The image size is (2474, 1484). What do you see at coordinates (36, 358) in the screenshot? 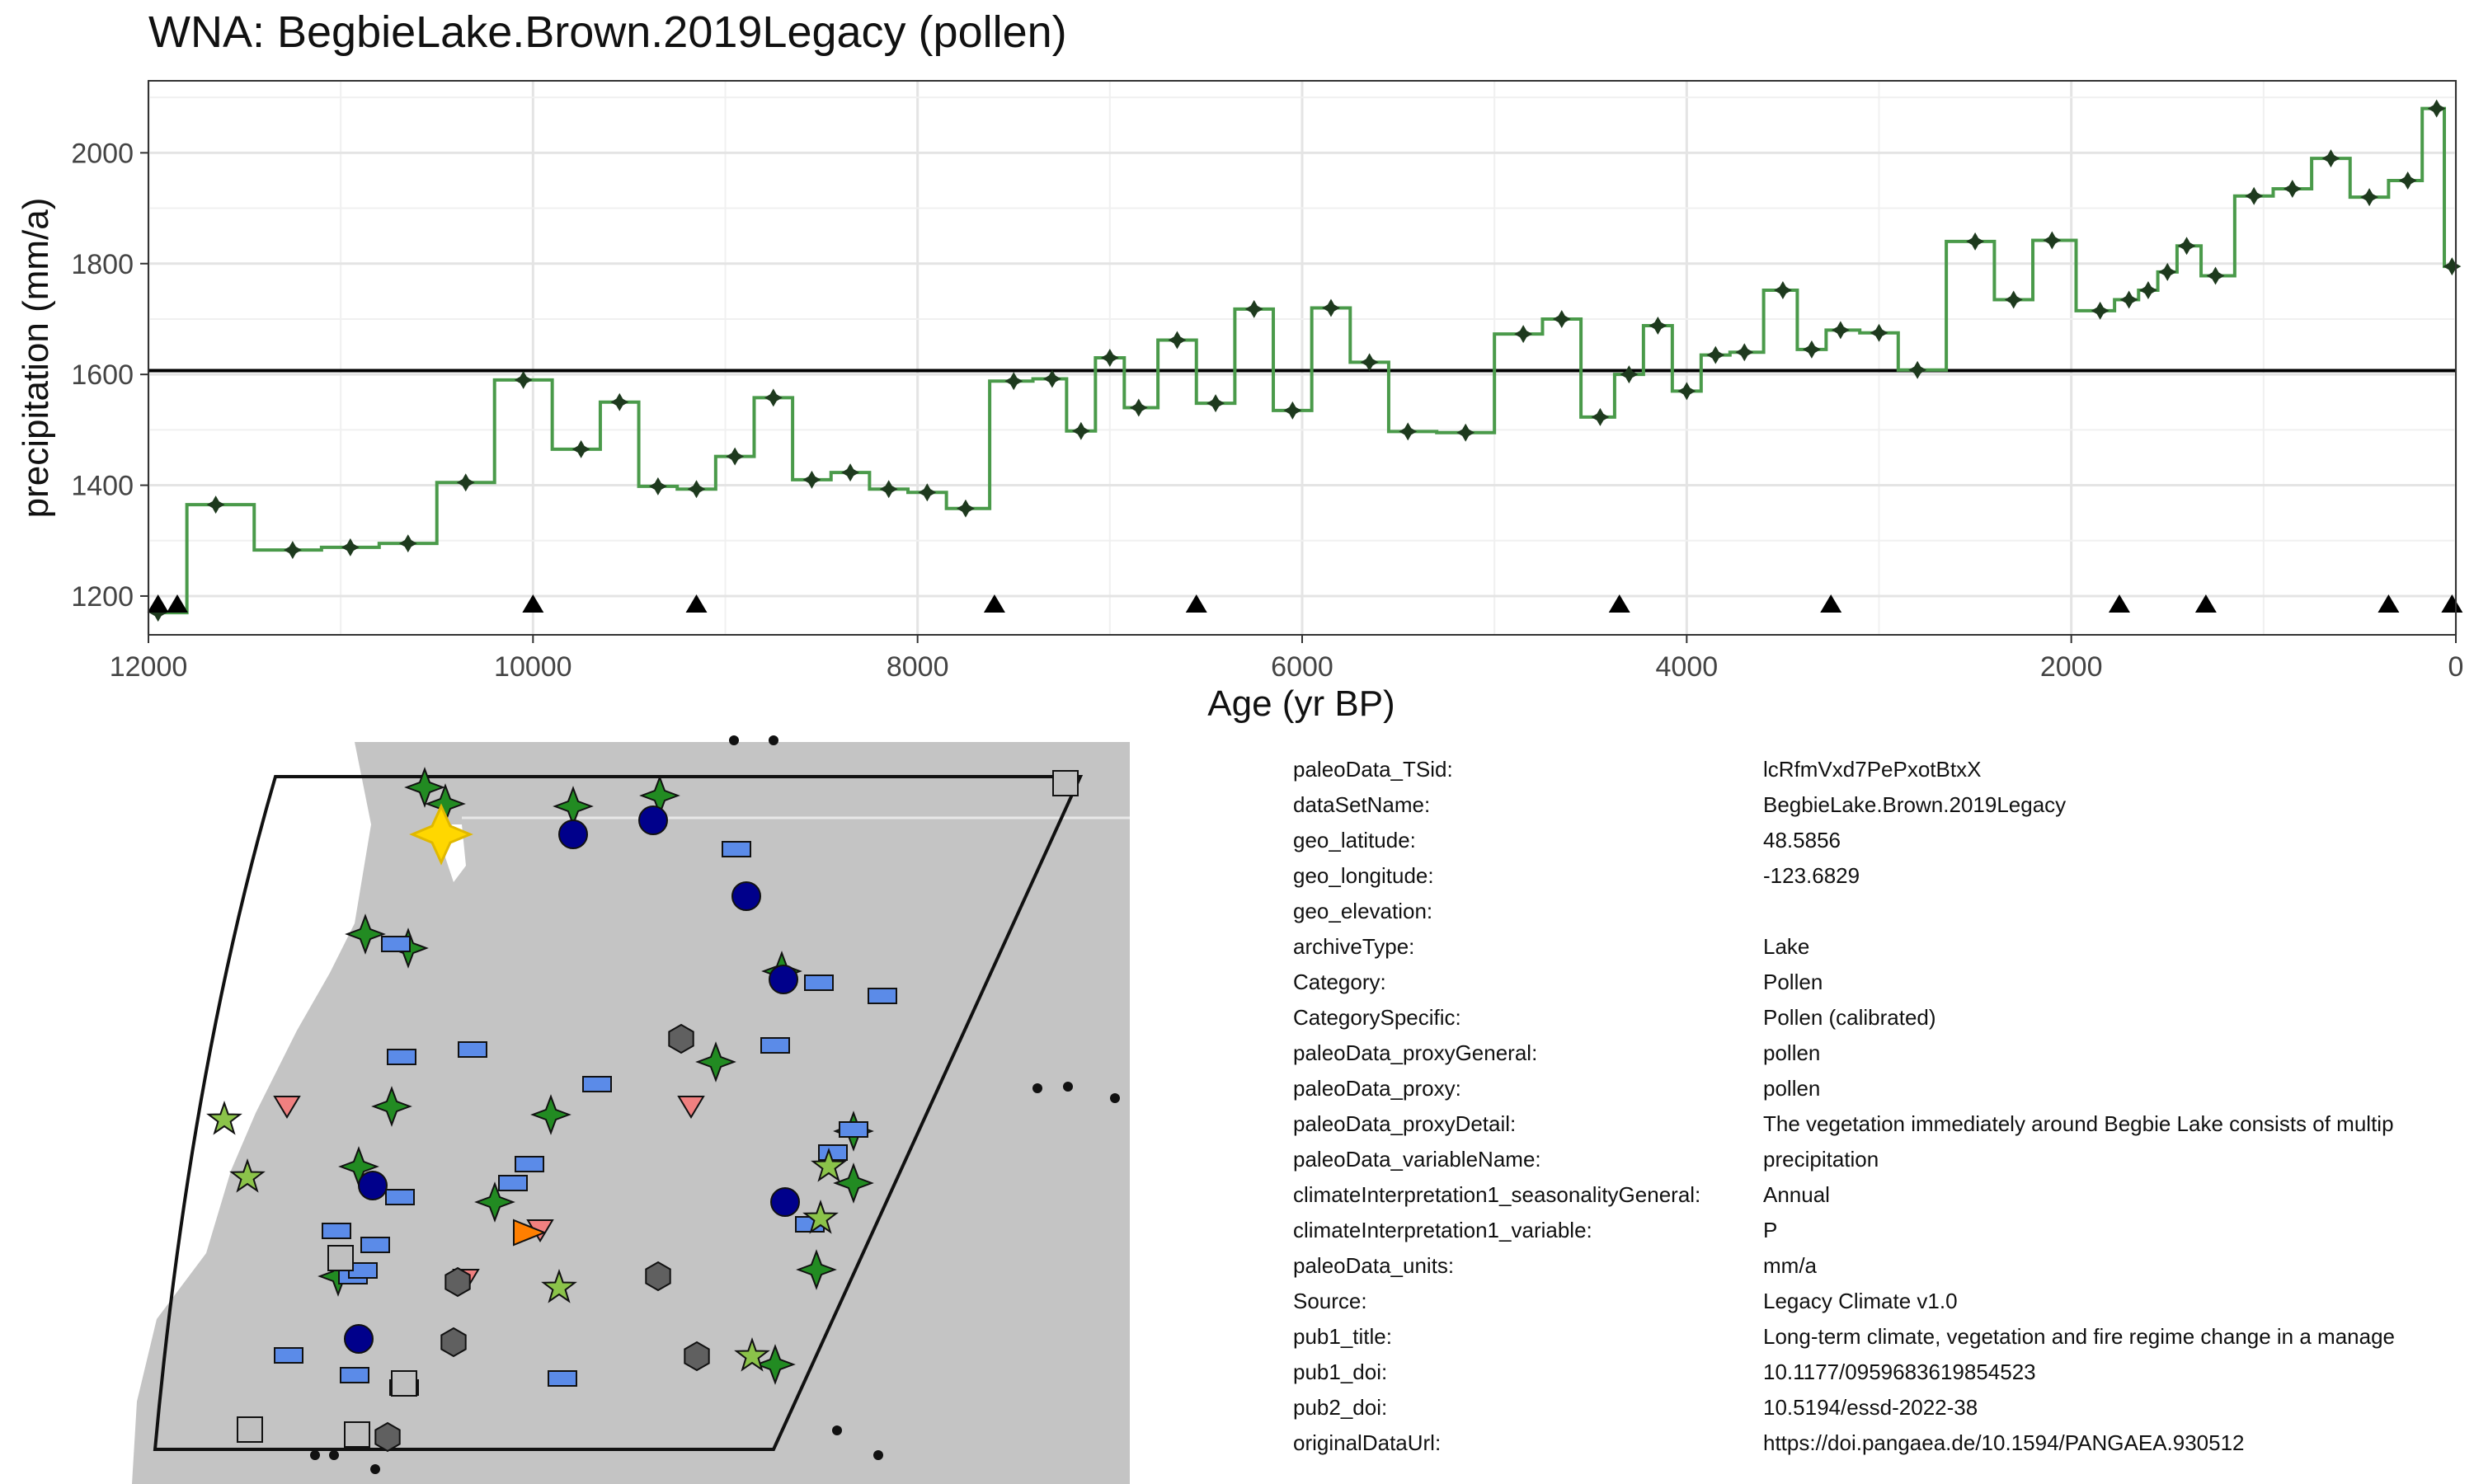
I see `y-axis-label: precipitation (mm/a)` at bounding box center [36, 358].